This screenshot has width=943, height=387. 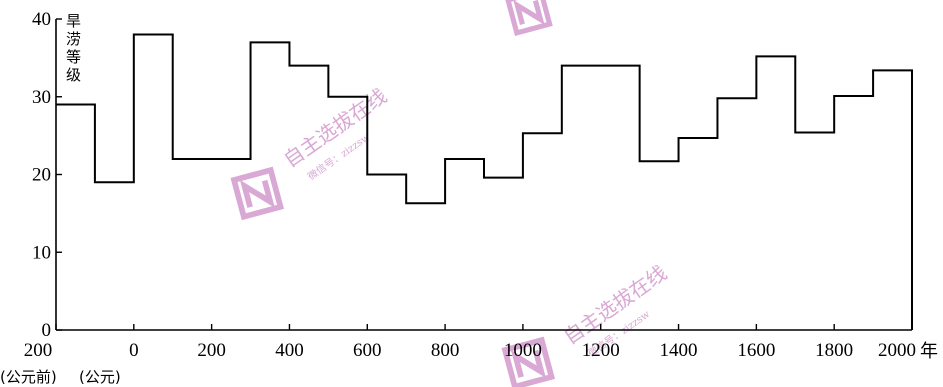 I want to click on watermark-logo-bottom, so click(x=528, y=361).